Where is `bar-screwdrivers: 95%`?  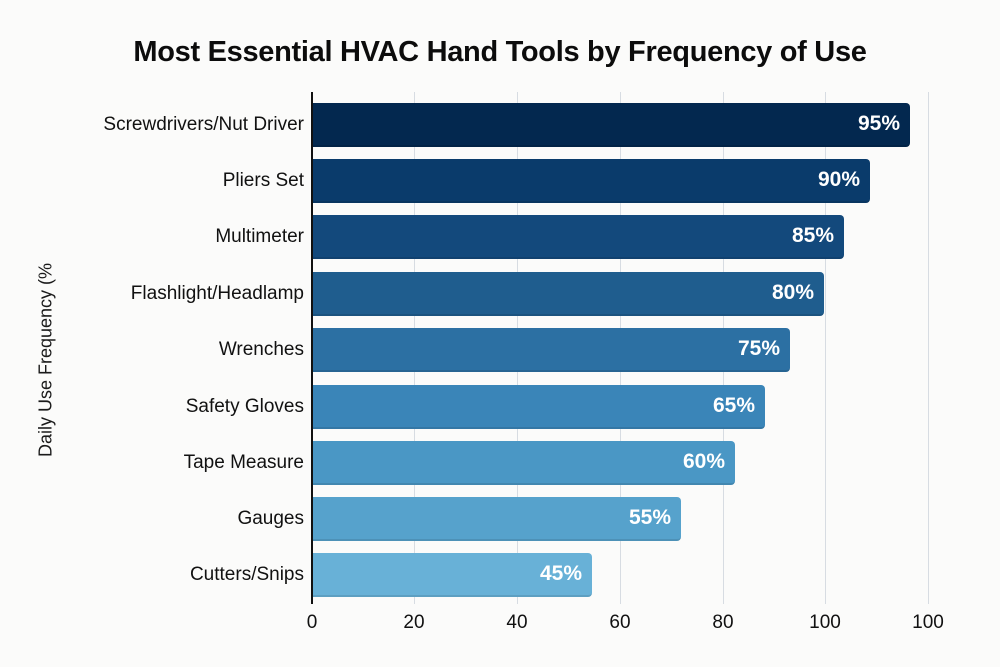 bar-screwdrivers: 95% is located at coordinates (611, 125).